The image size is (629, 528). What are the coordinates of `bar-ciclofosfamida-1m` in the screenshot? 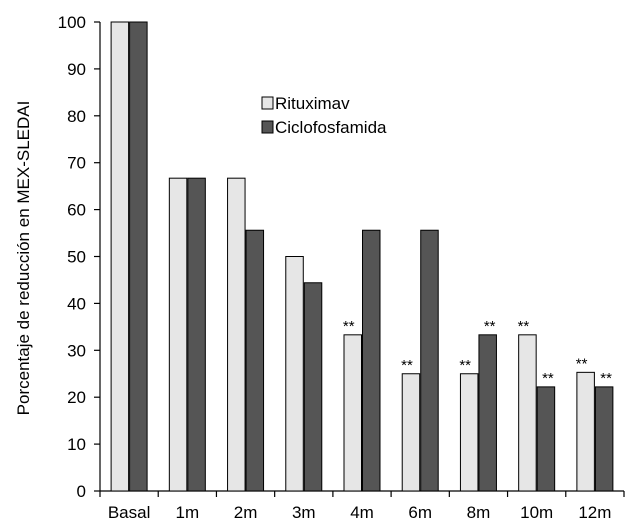 It's located at (196, 334).